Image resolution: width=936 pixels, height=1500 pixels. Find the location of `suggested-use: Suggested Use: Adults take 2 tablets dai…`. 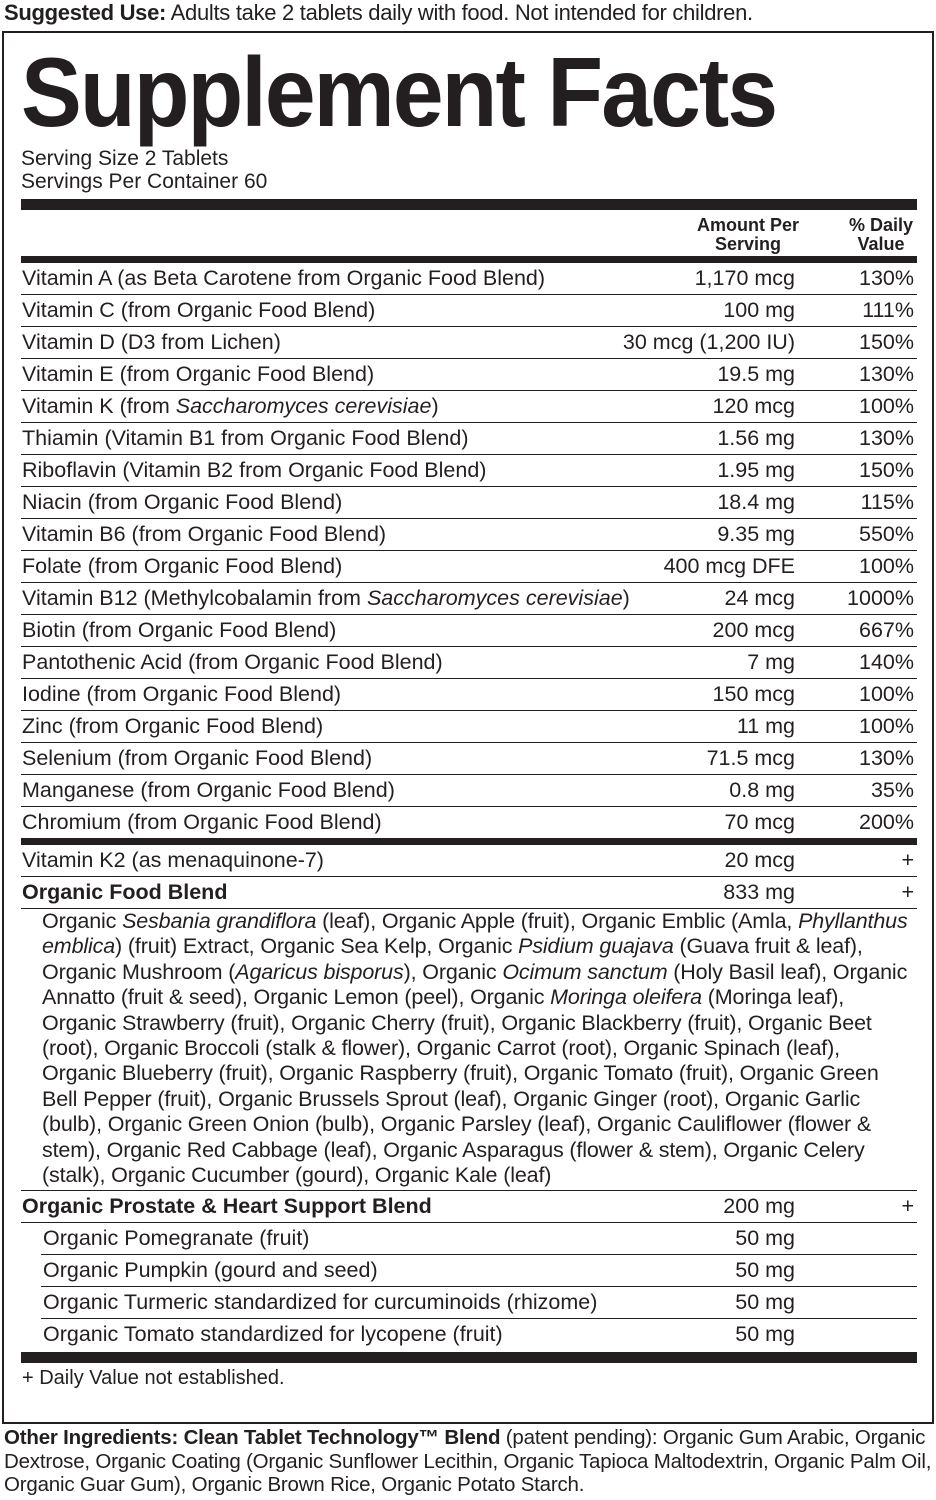

suggested-use: Suggested Use: Adults take 2 tablets dai… is located at coordinates (378, 13).